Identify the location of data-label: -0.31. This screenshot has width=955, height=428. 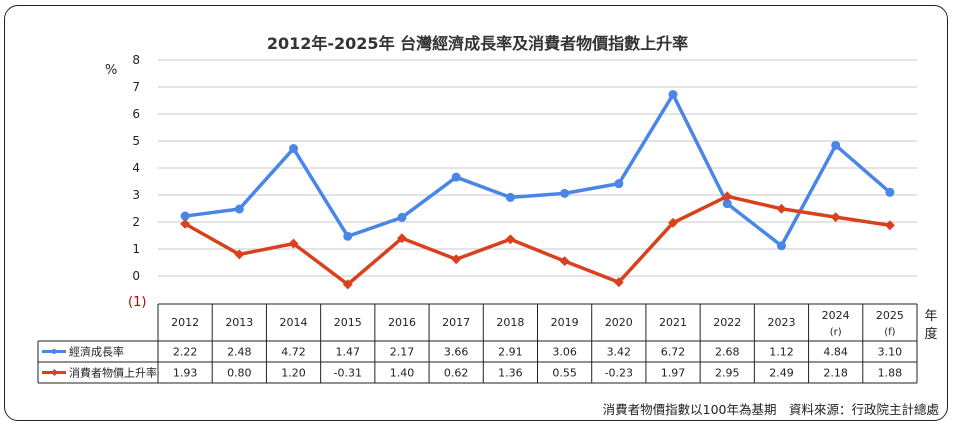
(348, 373).